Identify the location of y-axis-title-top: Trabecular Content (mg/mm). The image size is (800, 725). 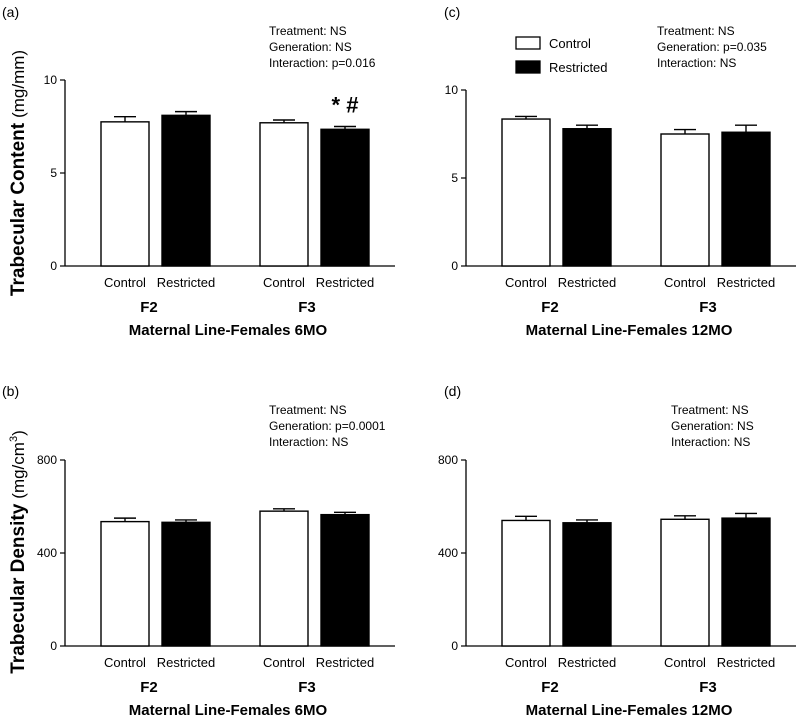
(18, 173).